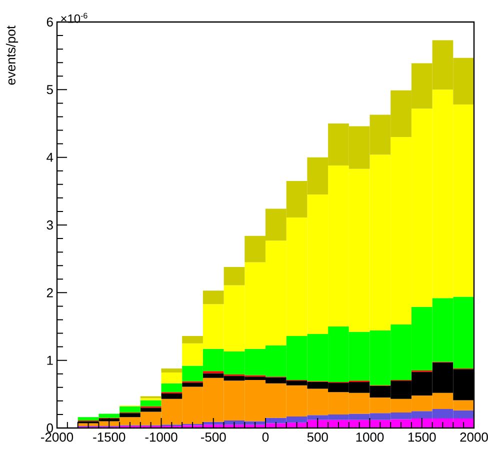 The image size is (488, 453). Describe the element at coordinates (50, 157) in the screenshot. I see `y-tick-label: 4` at that location.